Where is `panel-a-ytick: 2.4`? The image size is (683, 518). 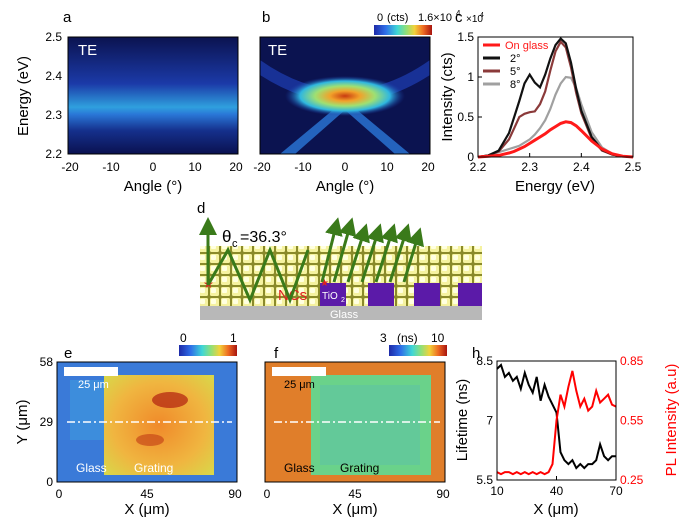
panel-a-ytick: 2.4 is located at coordinates (53, 76).